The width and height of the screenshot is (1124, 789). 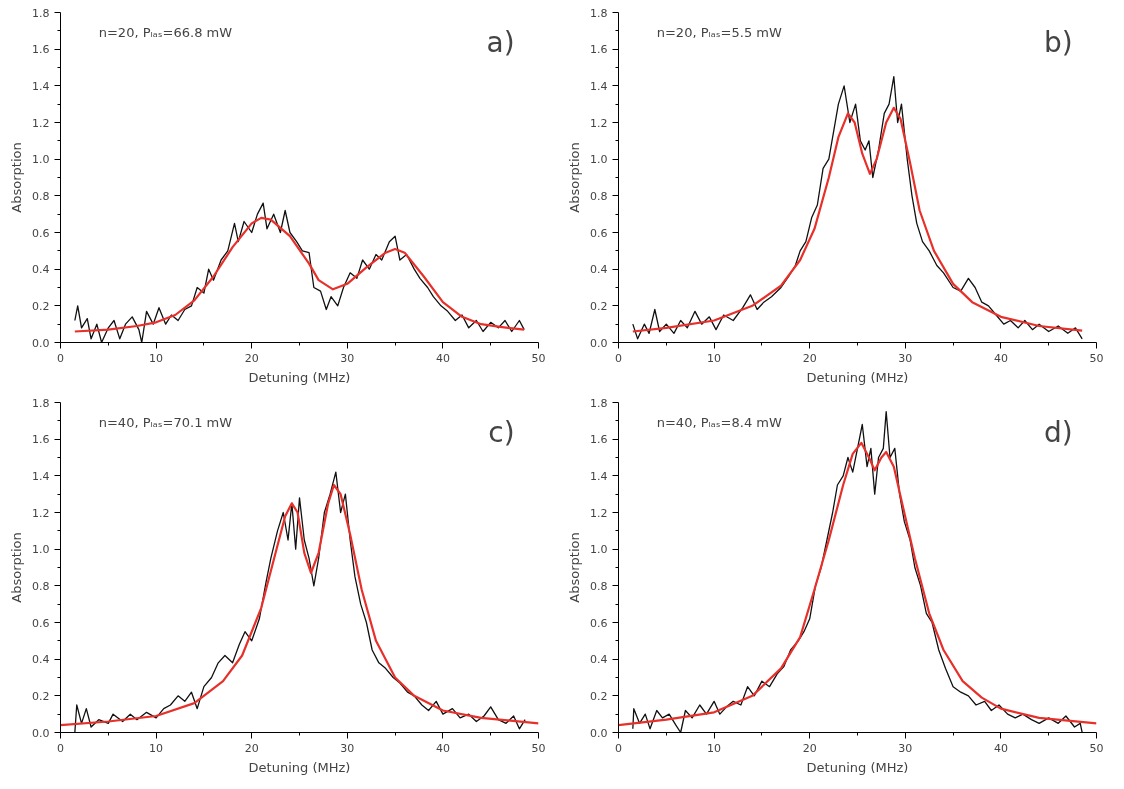 What do you see at coordinates (165, 422) in the screenshot?
I see `annotation: n=40, Pₗₐₛ=70.1 mW` at bounding box center [165, 422].